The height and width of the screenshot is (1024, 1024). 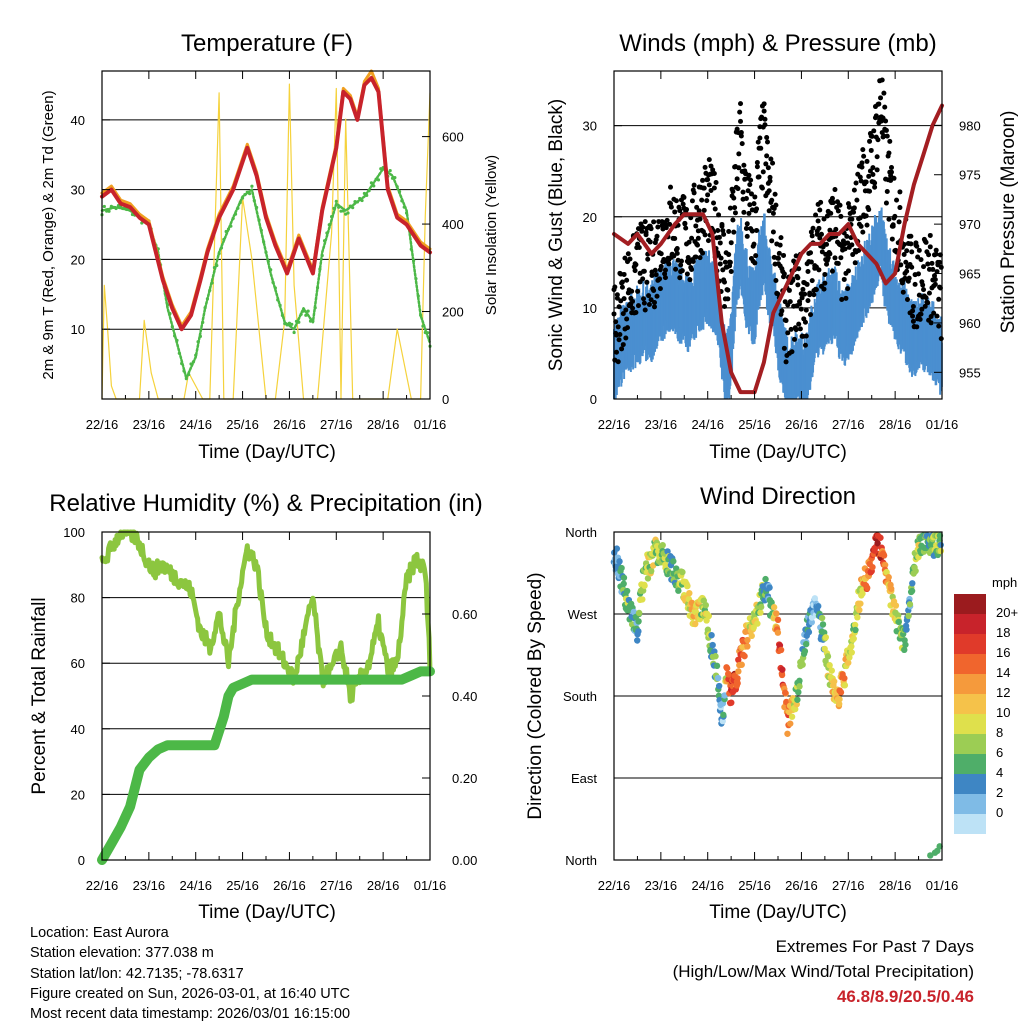 I want to click on sonic-wind-band, so click(x=778, y=303).